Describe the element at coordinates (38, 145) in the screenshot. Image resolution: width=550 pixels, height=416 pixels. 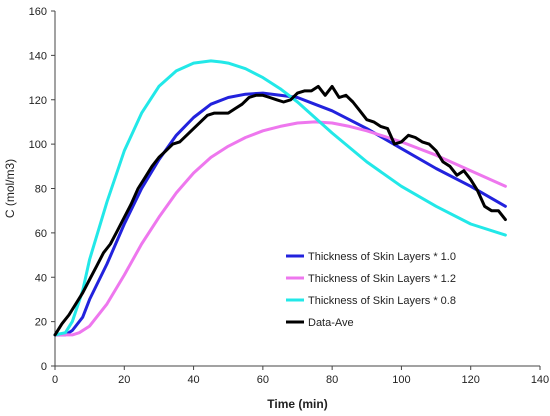
I see `y-tick-label: 100` at that location.